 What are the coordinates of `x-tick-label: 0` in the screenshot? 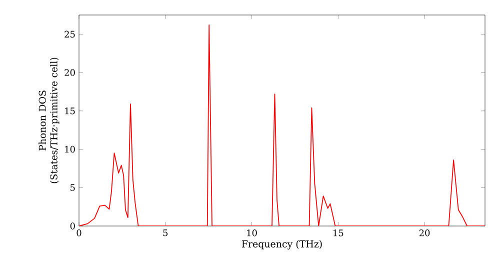 It's located at (79, 233).